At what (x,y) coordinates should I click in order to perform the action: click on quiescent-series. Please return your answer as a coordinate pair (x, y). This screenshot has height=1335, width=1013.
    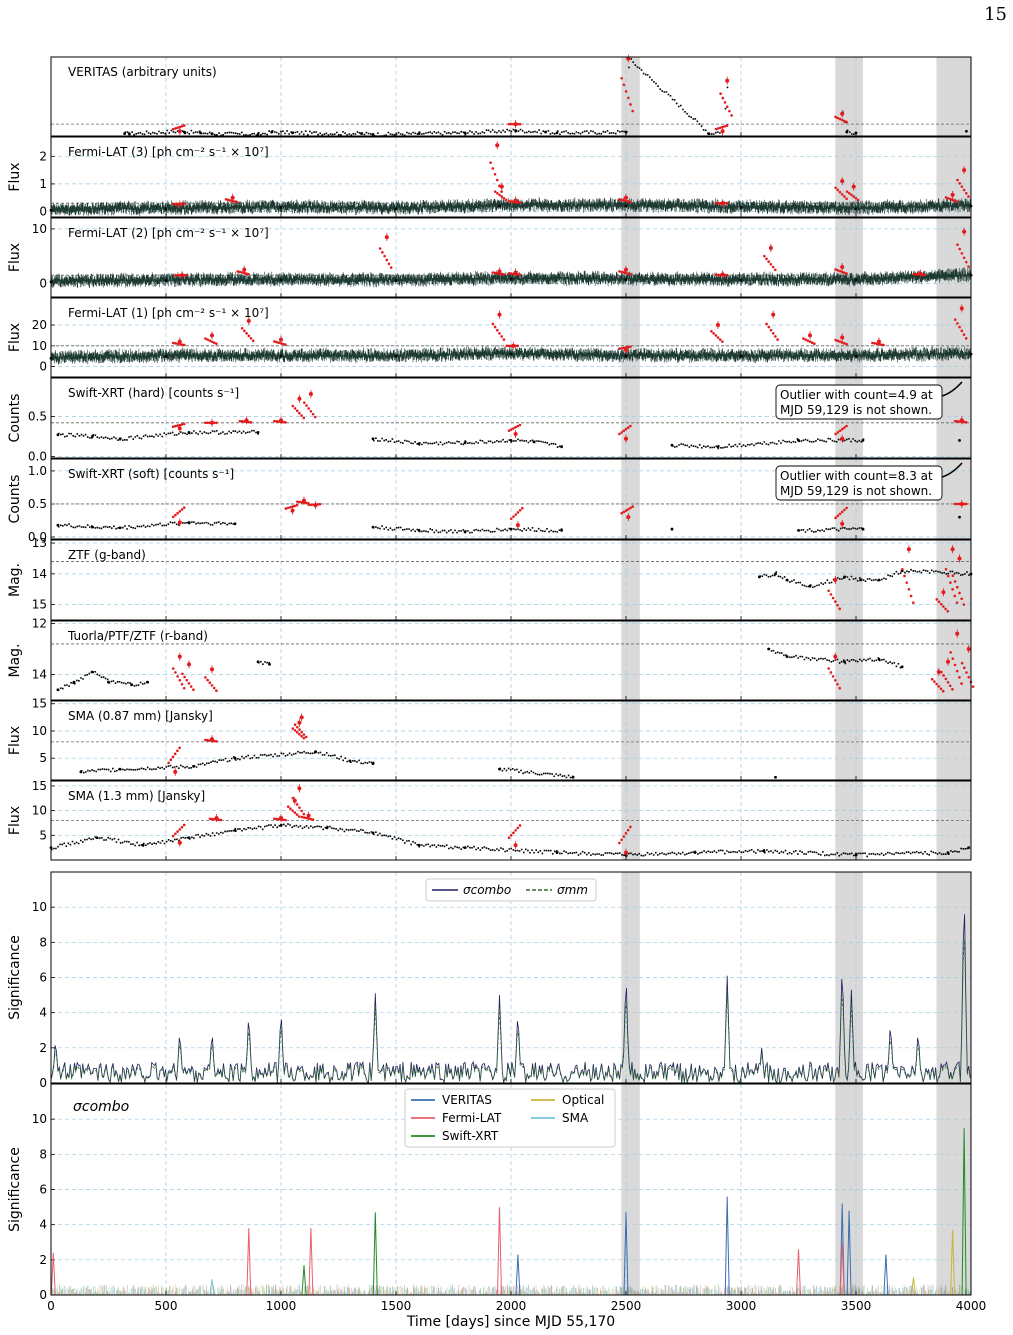
    Looking at the image, I should click on (490, 97).